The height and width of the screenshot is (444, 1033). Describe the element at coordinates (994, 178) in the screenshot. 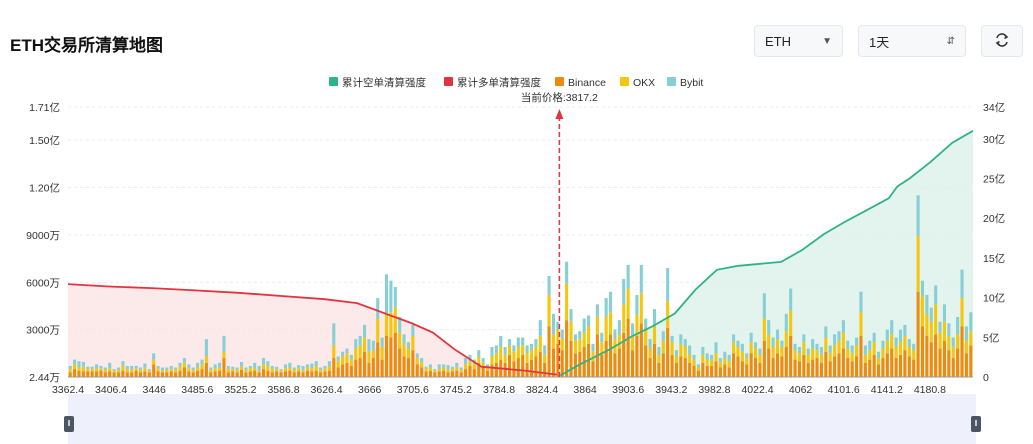

I see `y-right-tick-label: 25亿` at that location.